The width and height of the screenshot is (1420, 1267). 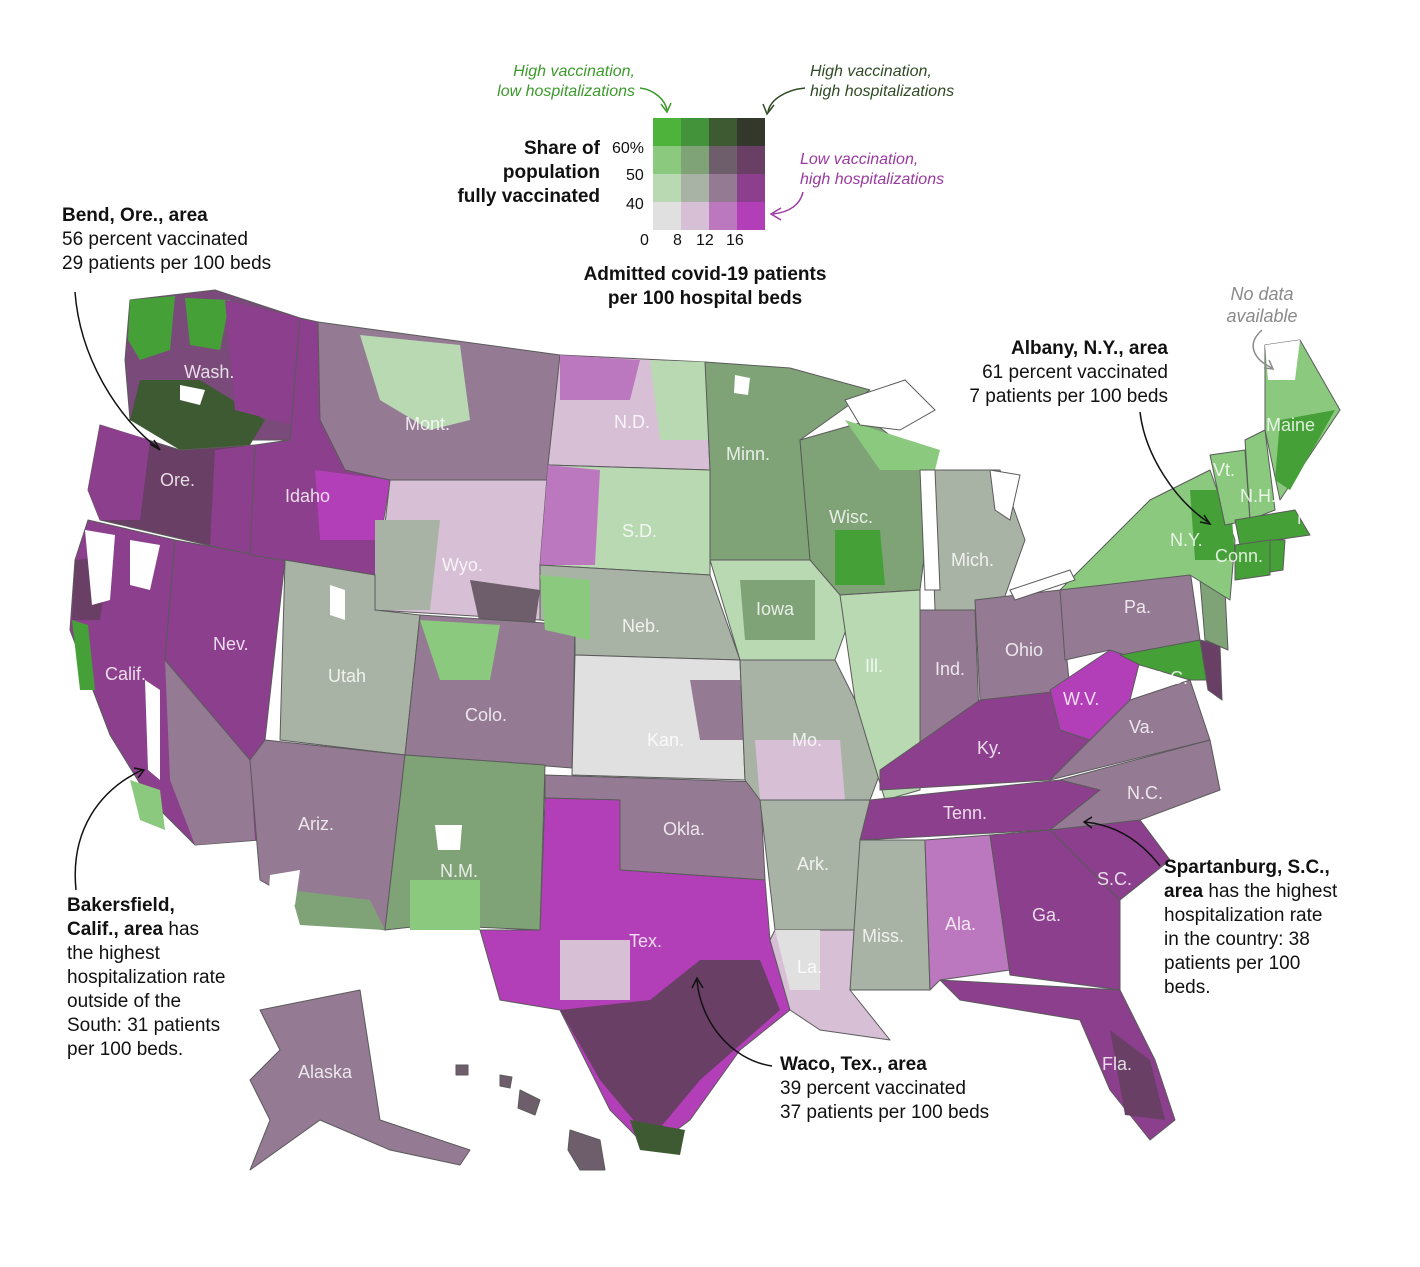 I want to click on label-calif: Calif., so click(x=125, y=674).